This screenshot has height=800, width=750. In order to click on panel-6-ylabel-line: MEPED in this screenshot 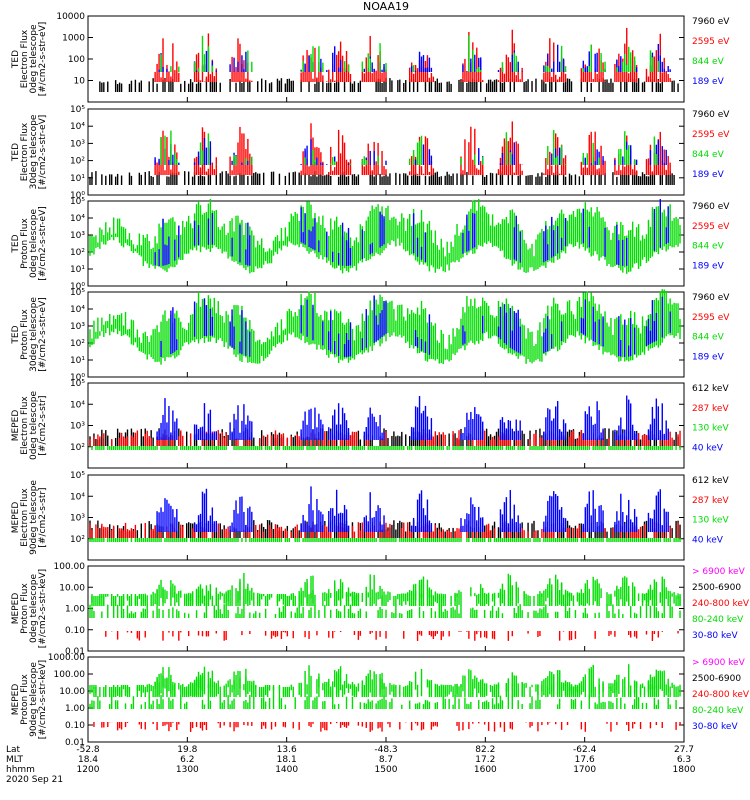, I will do `click(16, 518)`.